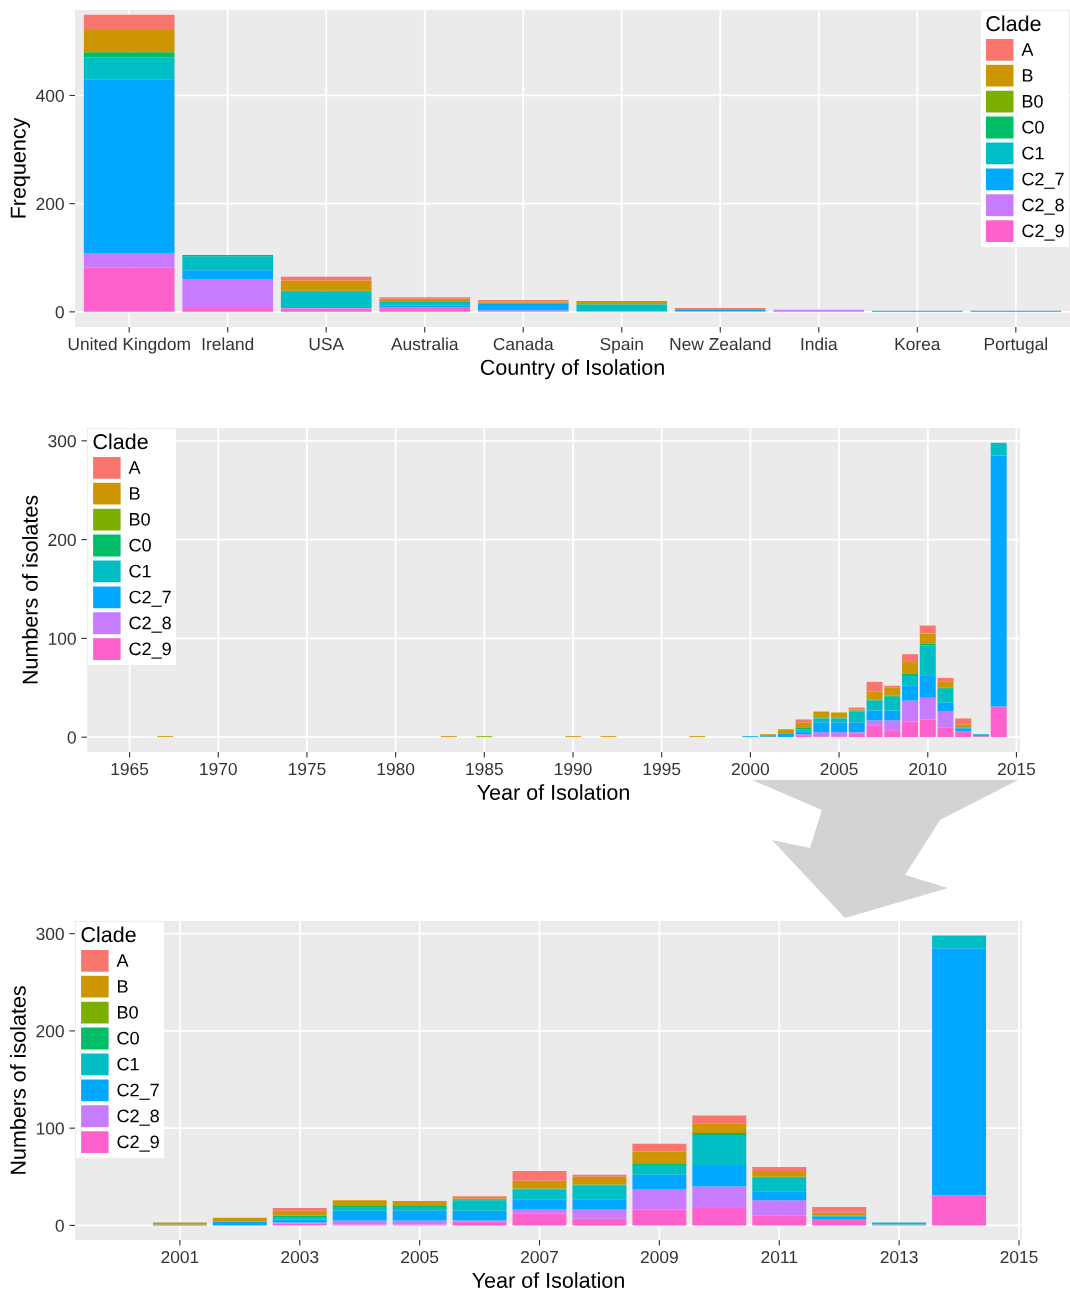  Describe the element at coordinates (129, 345) in the screenshot. I see `x-tick-label: United Kingdom` at that location.